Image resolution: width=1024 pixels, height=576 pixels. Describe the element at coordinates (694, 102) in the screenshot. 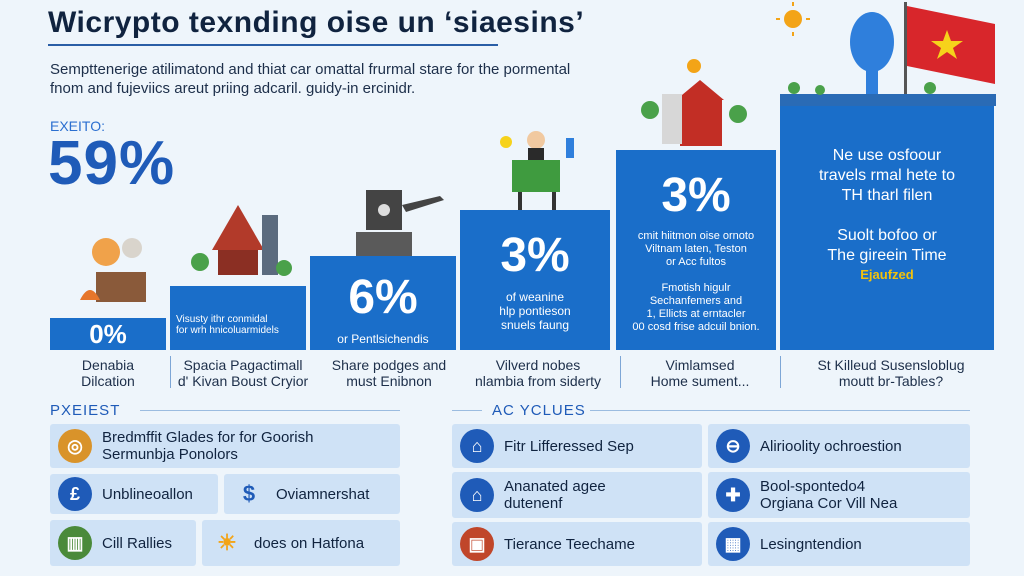

I see `house-icon` at that location.